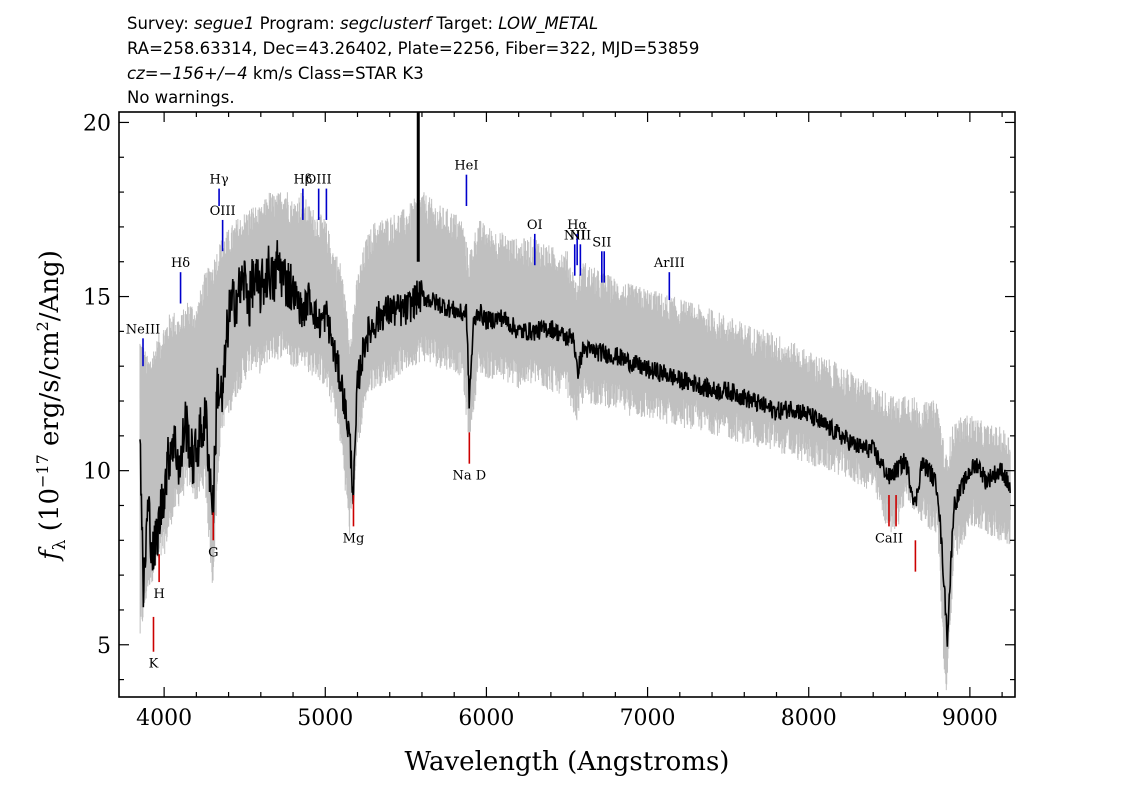 Image resolution: width=1134 pixels, height=810 pixels. Describe the element at coordinates (325, 718) in the screenshot. I see `x-tick-label: 5000` at that location.